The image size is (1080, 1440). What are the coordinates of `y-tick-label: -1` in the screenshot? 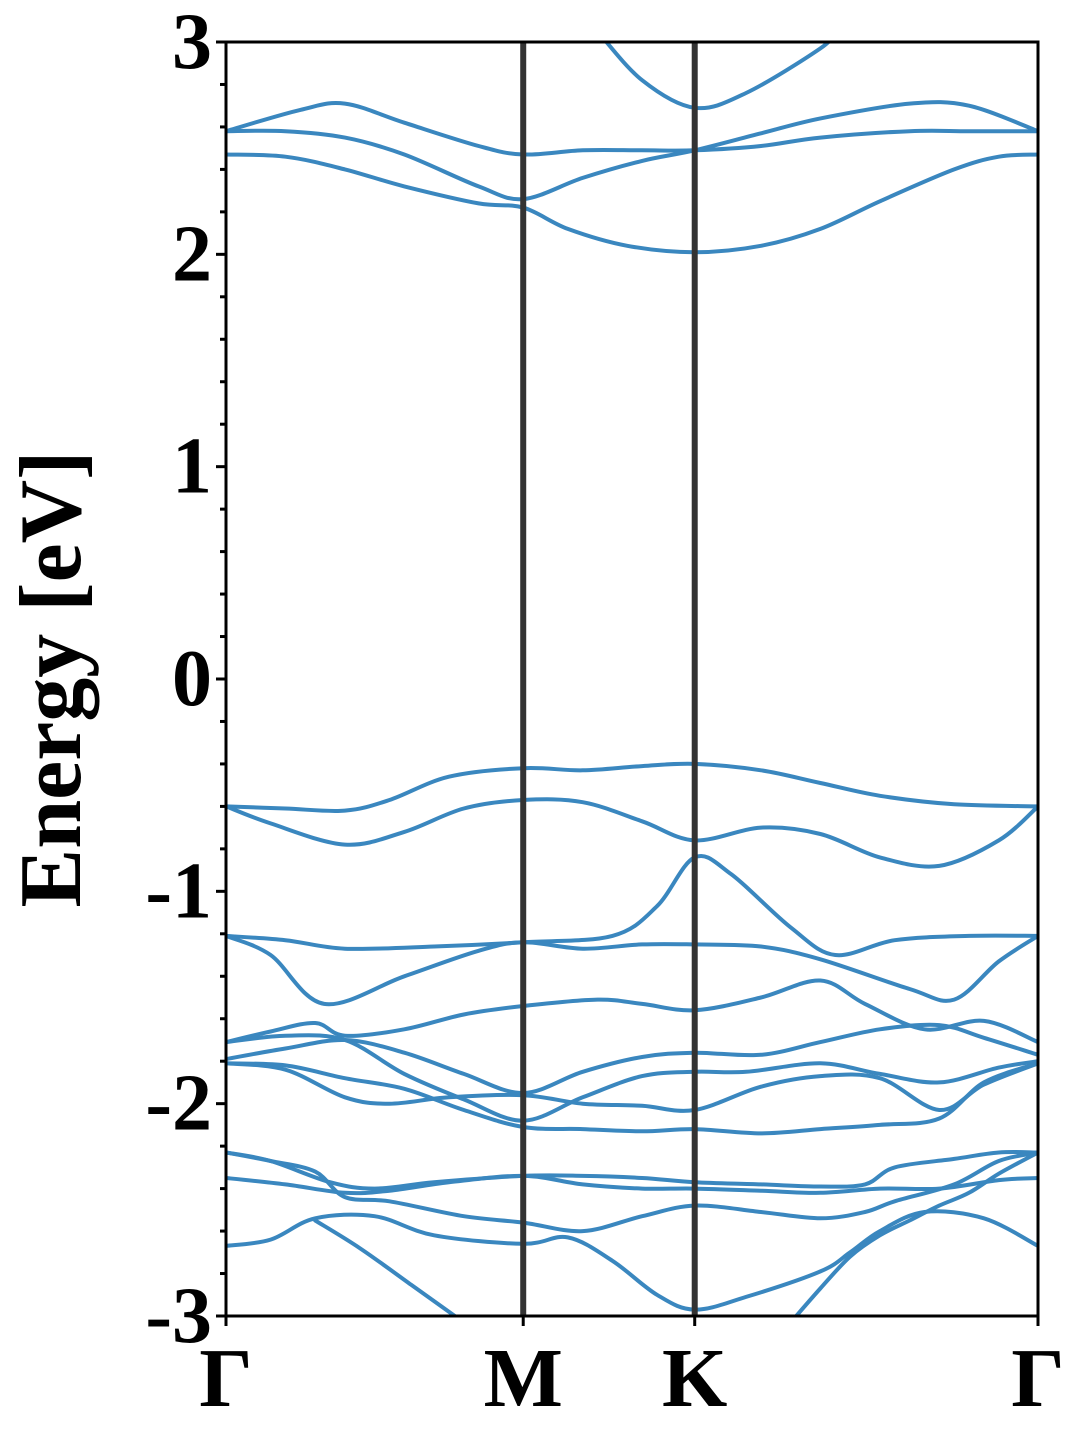 It's located at (178, 891).